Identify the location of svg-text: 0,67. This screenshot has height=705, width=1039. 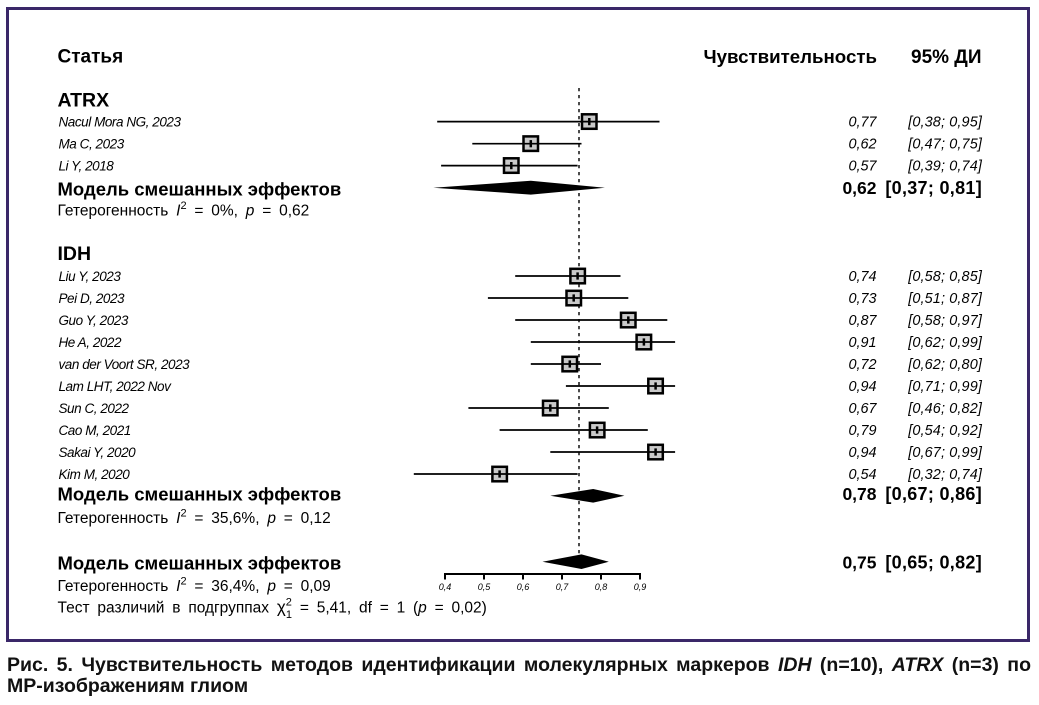
(862, 409).